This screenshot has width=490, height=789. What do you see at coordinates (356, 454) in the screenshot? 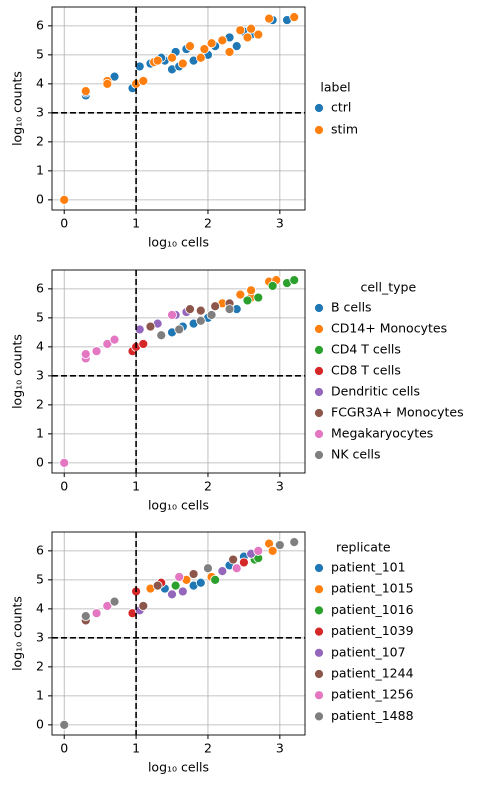
I see `legend-label: NK cells` at bounding box center [356, 454].